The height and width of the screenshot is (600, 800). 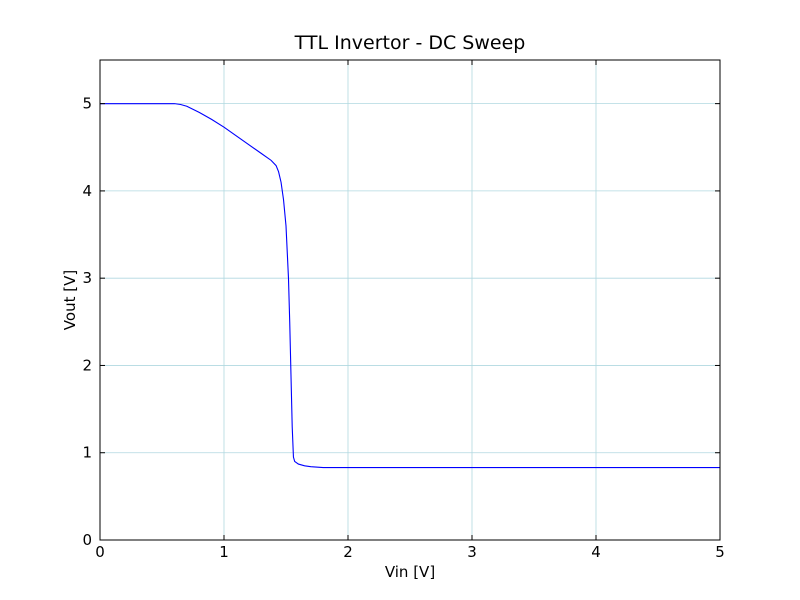 I want to click on y-tick-label: 4, so click(x=87, y=191).